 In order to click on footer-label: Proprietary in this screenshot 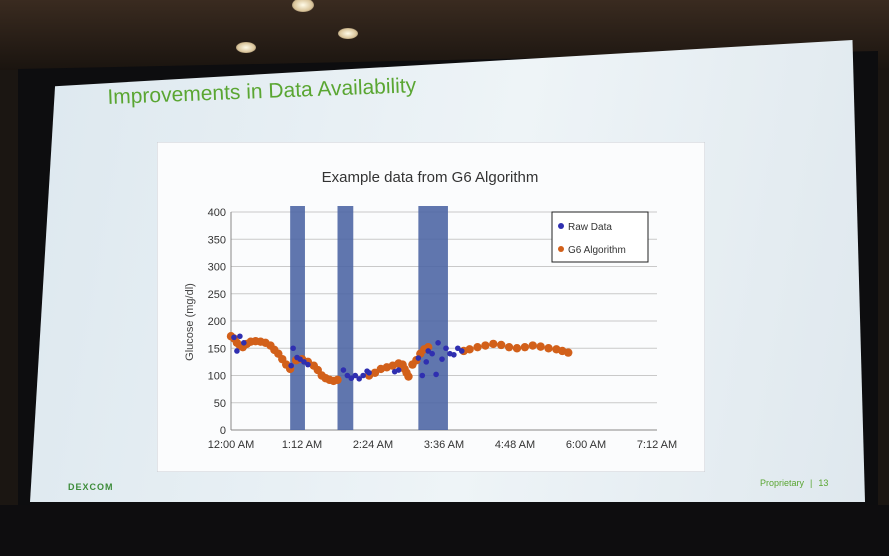, I will do `click(782, 483)`.